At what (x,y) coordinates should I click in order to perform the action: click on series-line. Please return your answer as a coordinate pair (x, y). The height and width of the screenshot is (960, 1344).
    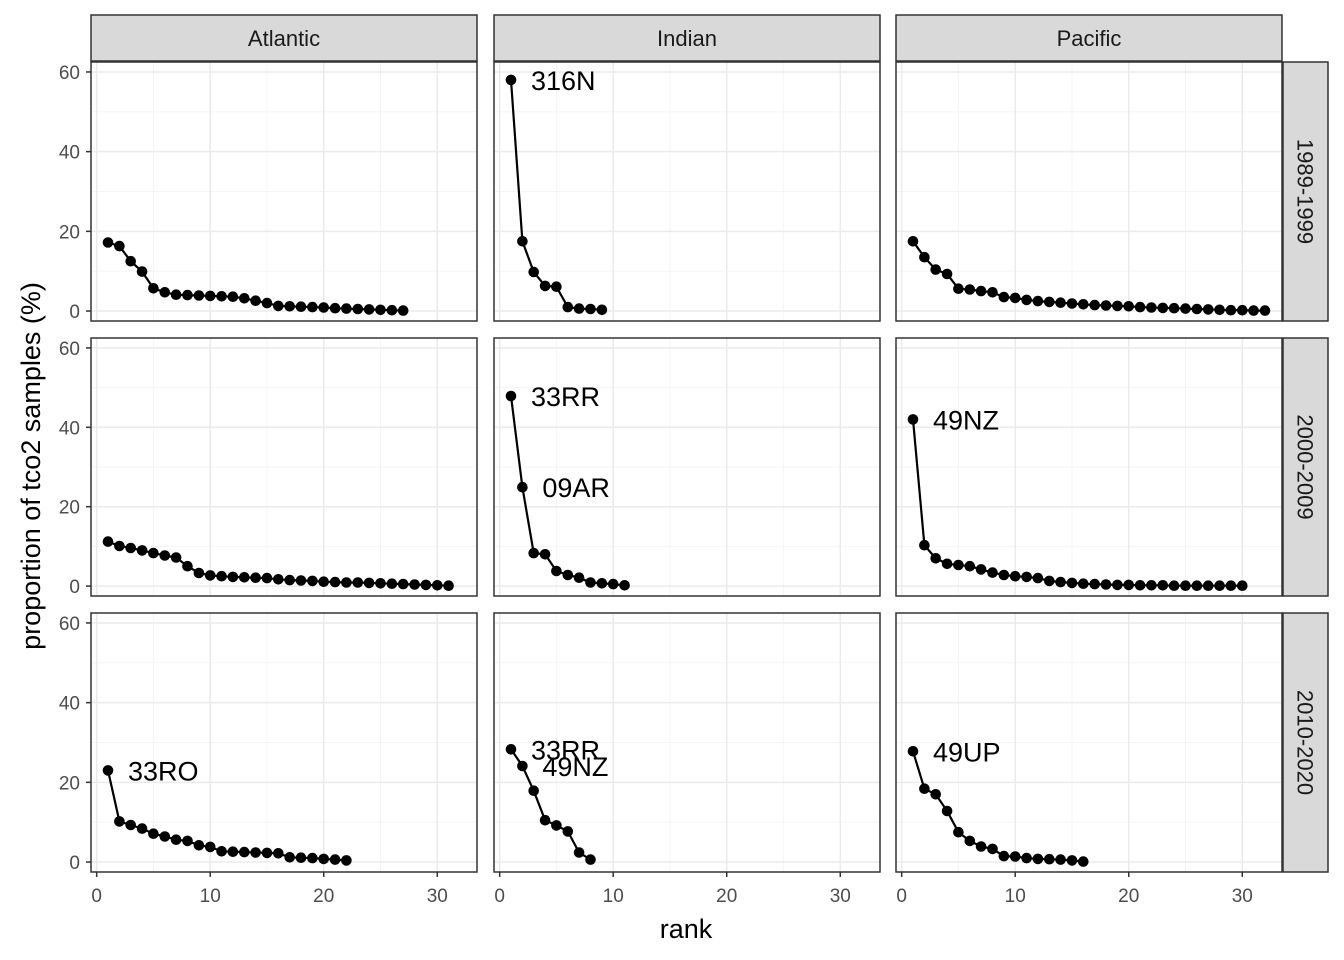
    Looking at the image, I should click on (997, 806).